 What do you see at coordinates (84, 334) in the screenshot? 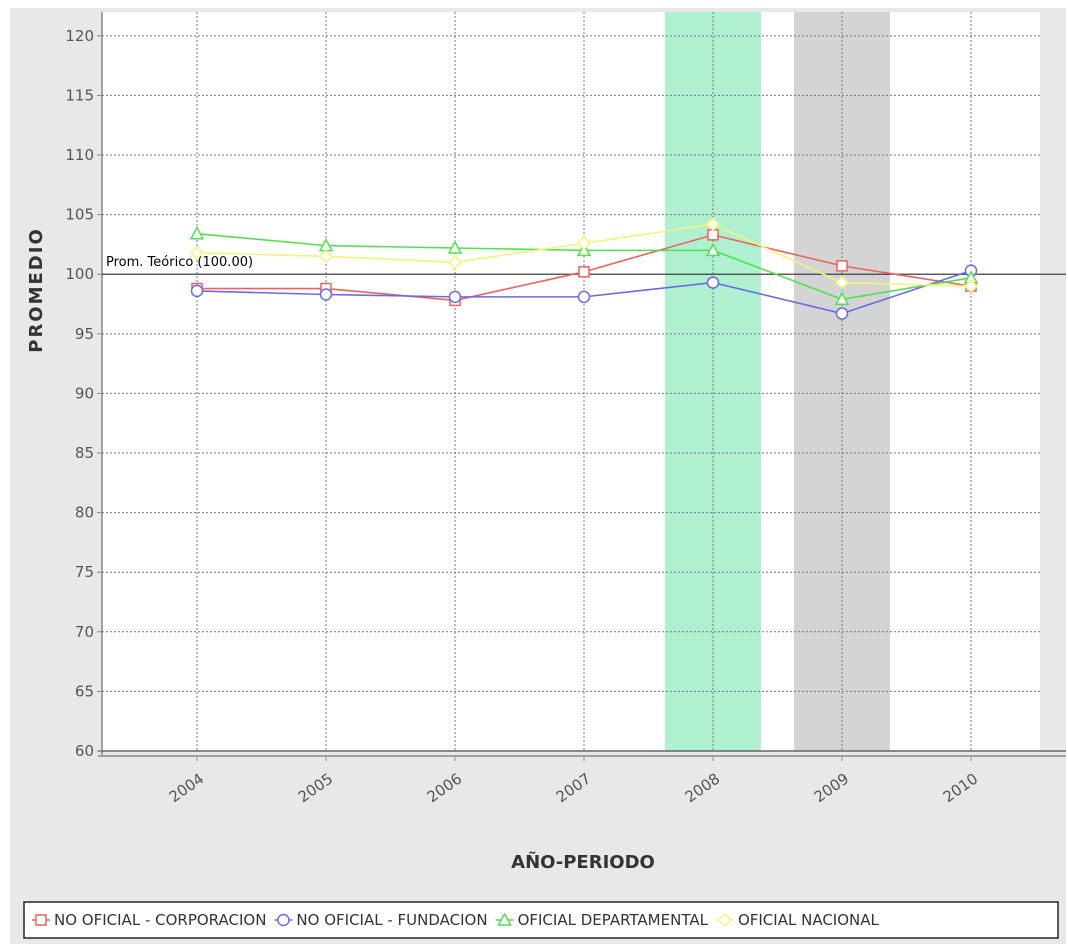
I see `y-tick-label-95: 95` at bounding box center [84, 334].